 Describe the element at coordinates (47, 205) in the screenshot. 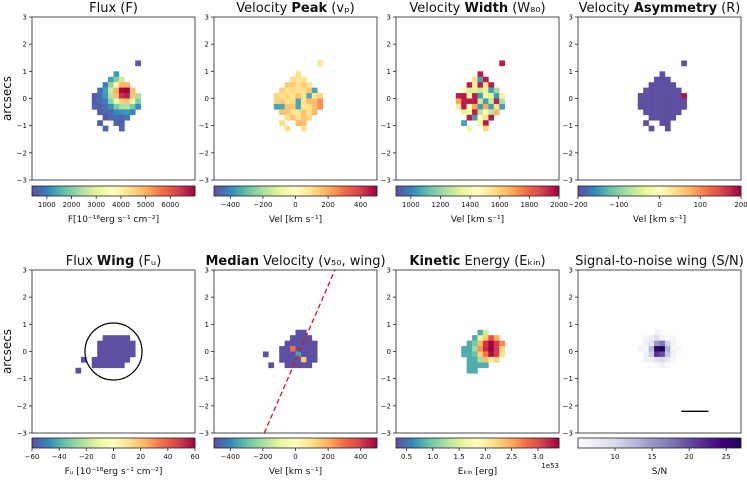

I see `colorbar-tick-label: 1000` at that location.